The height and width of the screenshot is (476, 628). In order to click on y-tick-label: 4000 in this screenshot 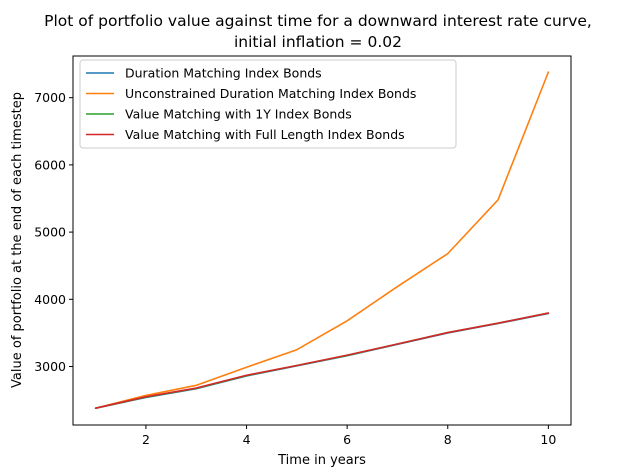, I will do `click(50, 299)`.